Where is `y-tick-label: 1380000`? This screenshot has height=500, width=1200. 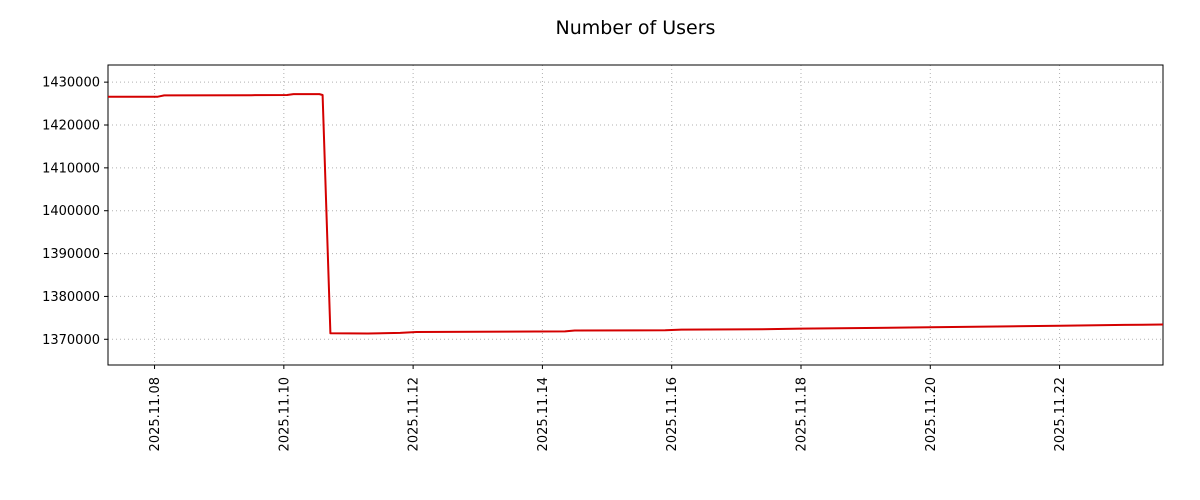 y-tick-label: 1380000 is located at coordinates (71, 297).